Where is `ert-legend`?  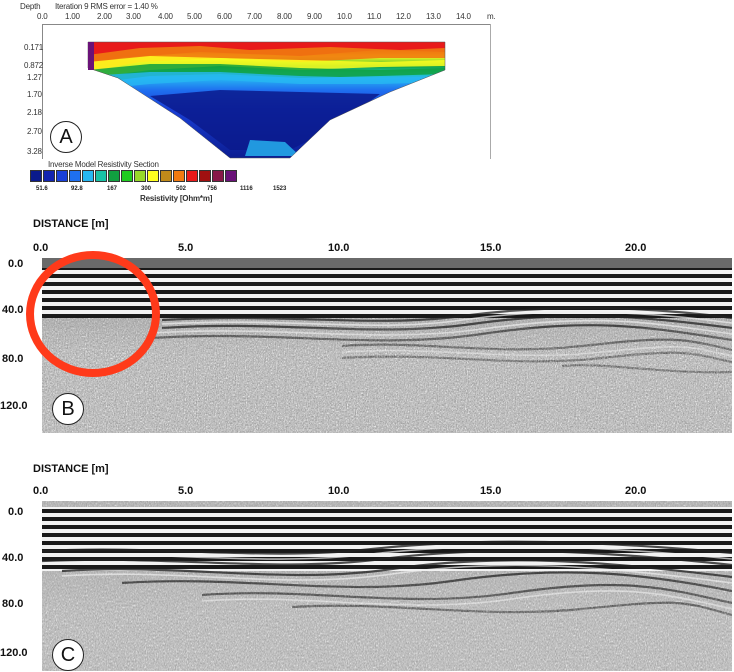
ert-legend is located at coordinates (180, 177).